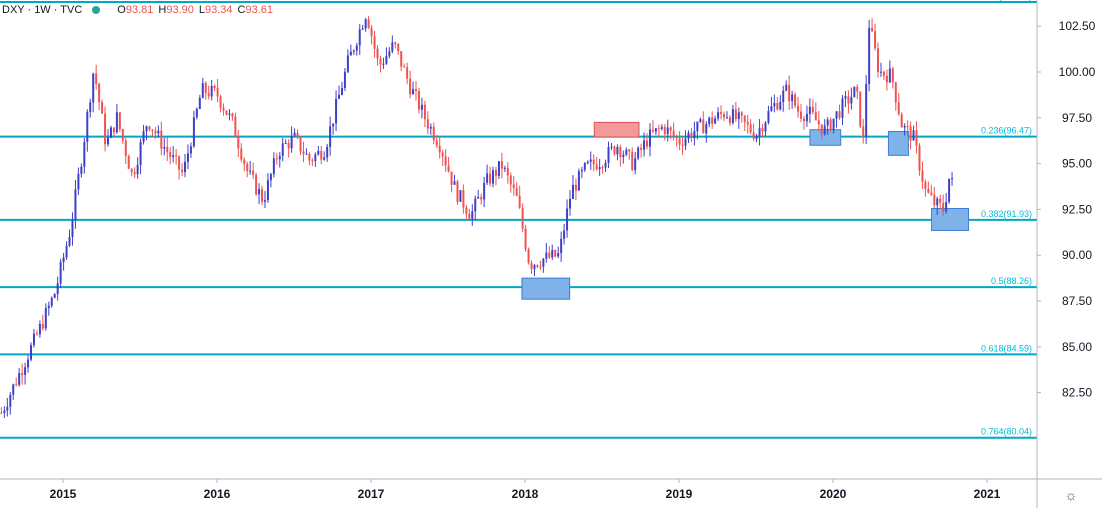 This screenshot has height=508, width=1102. What do you see at coordinates (42, 10) in the screenshot?
I see `symbol-label: DXY · 1W · TVC` at bounding box center [42, 10].